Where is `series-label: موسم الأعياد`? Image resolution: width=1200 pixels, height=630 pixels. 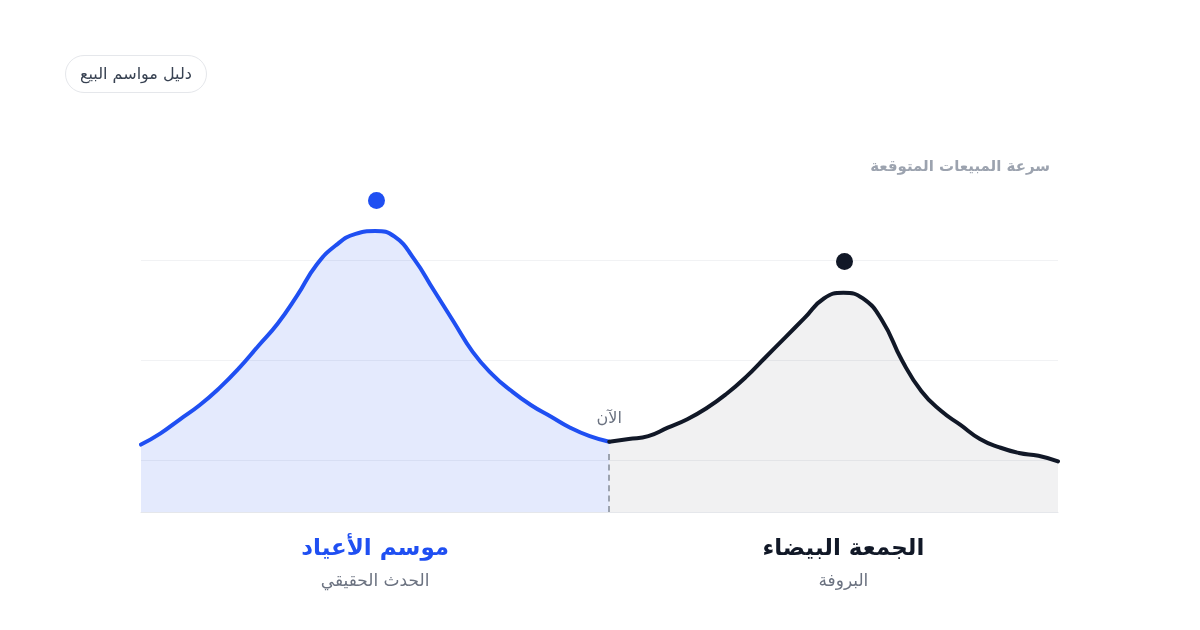 series-label: موسم الأعياد is located at coordinates (375, 548).